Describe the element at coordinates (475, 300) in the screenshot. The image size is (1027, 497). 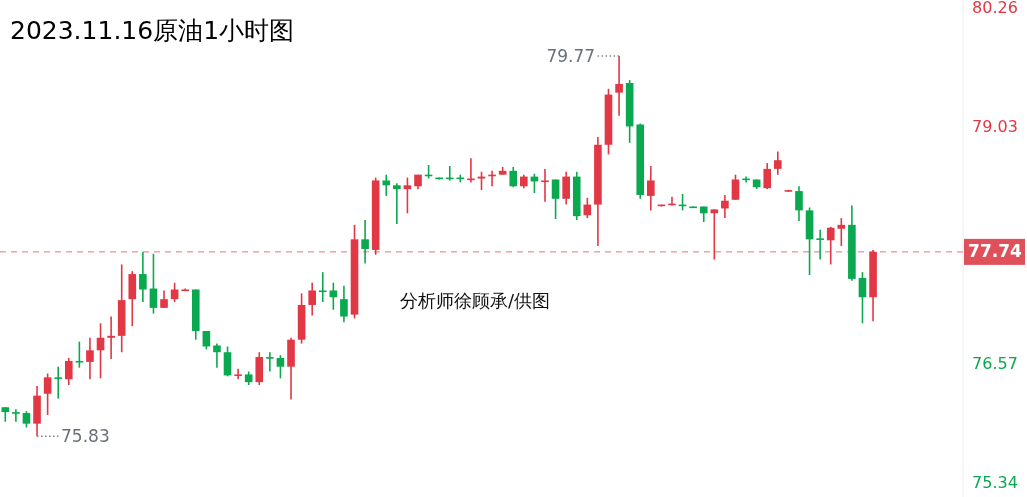
I see `annotation: 分析师徐顾承/供图` at that location.